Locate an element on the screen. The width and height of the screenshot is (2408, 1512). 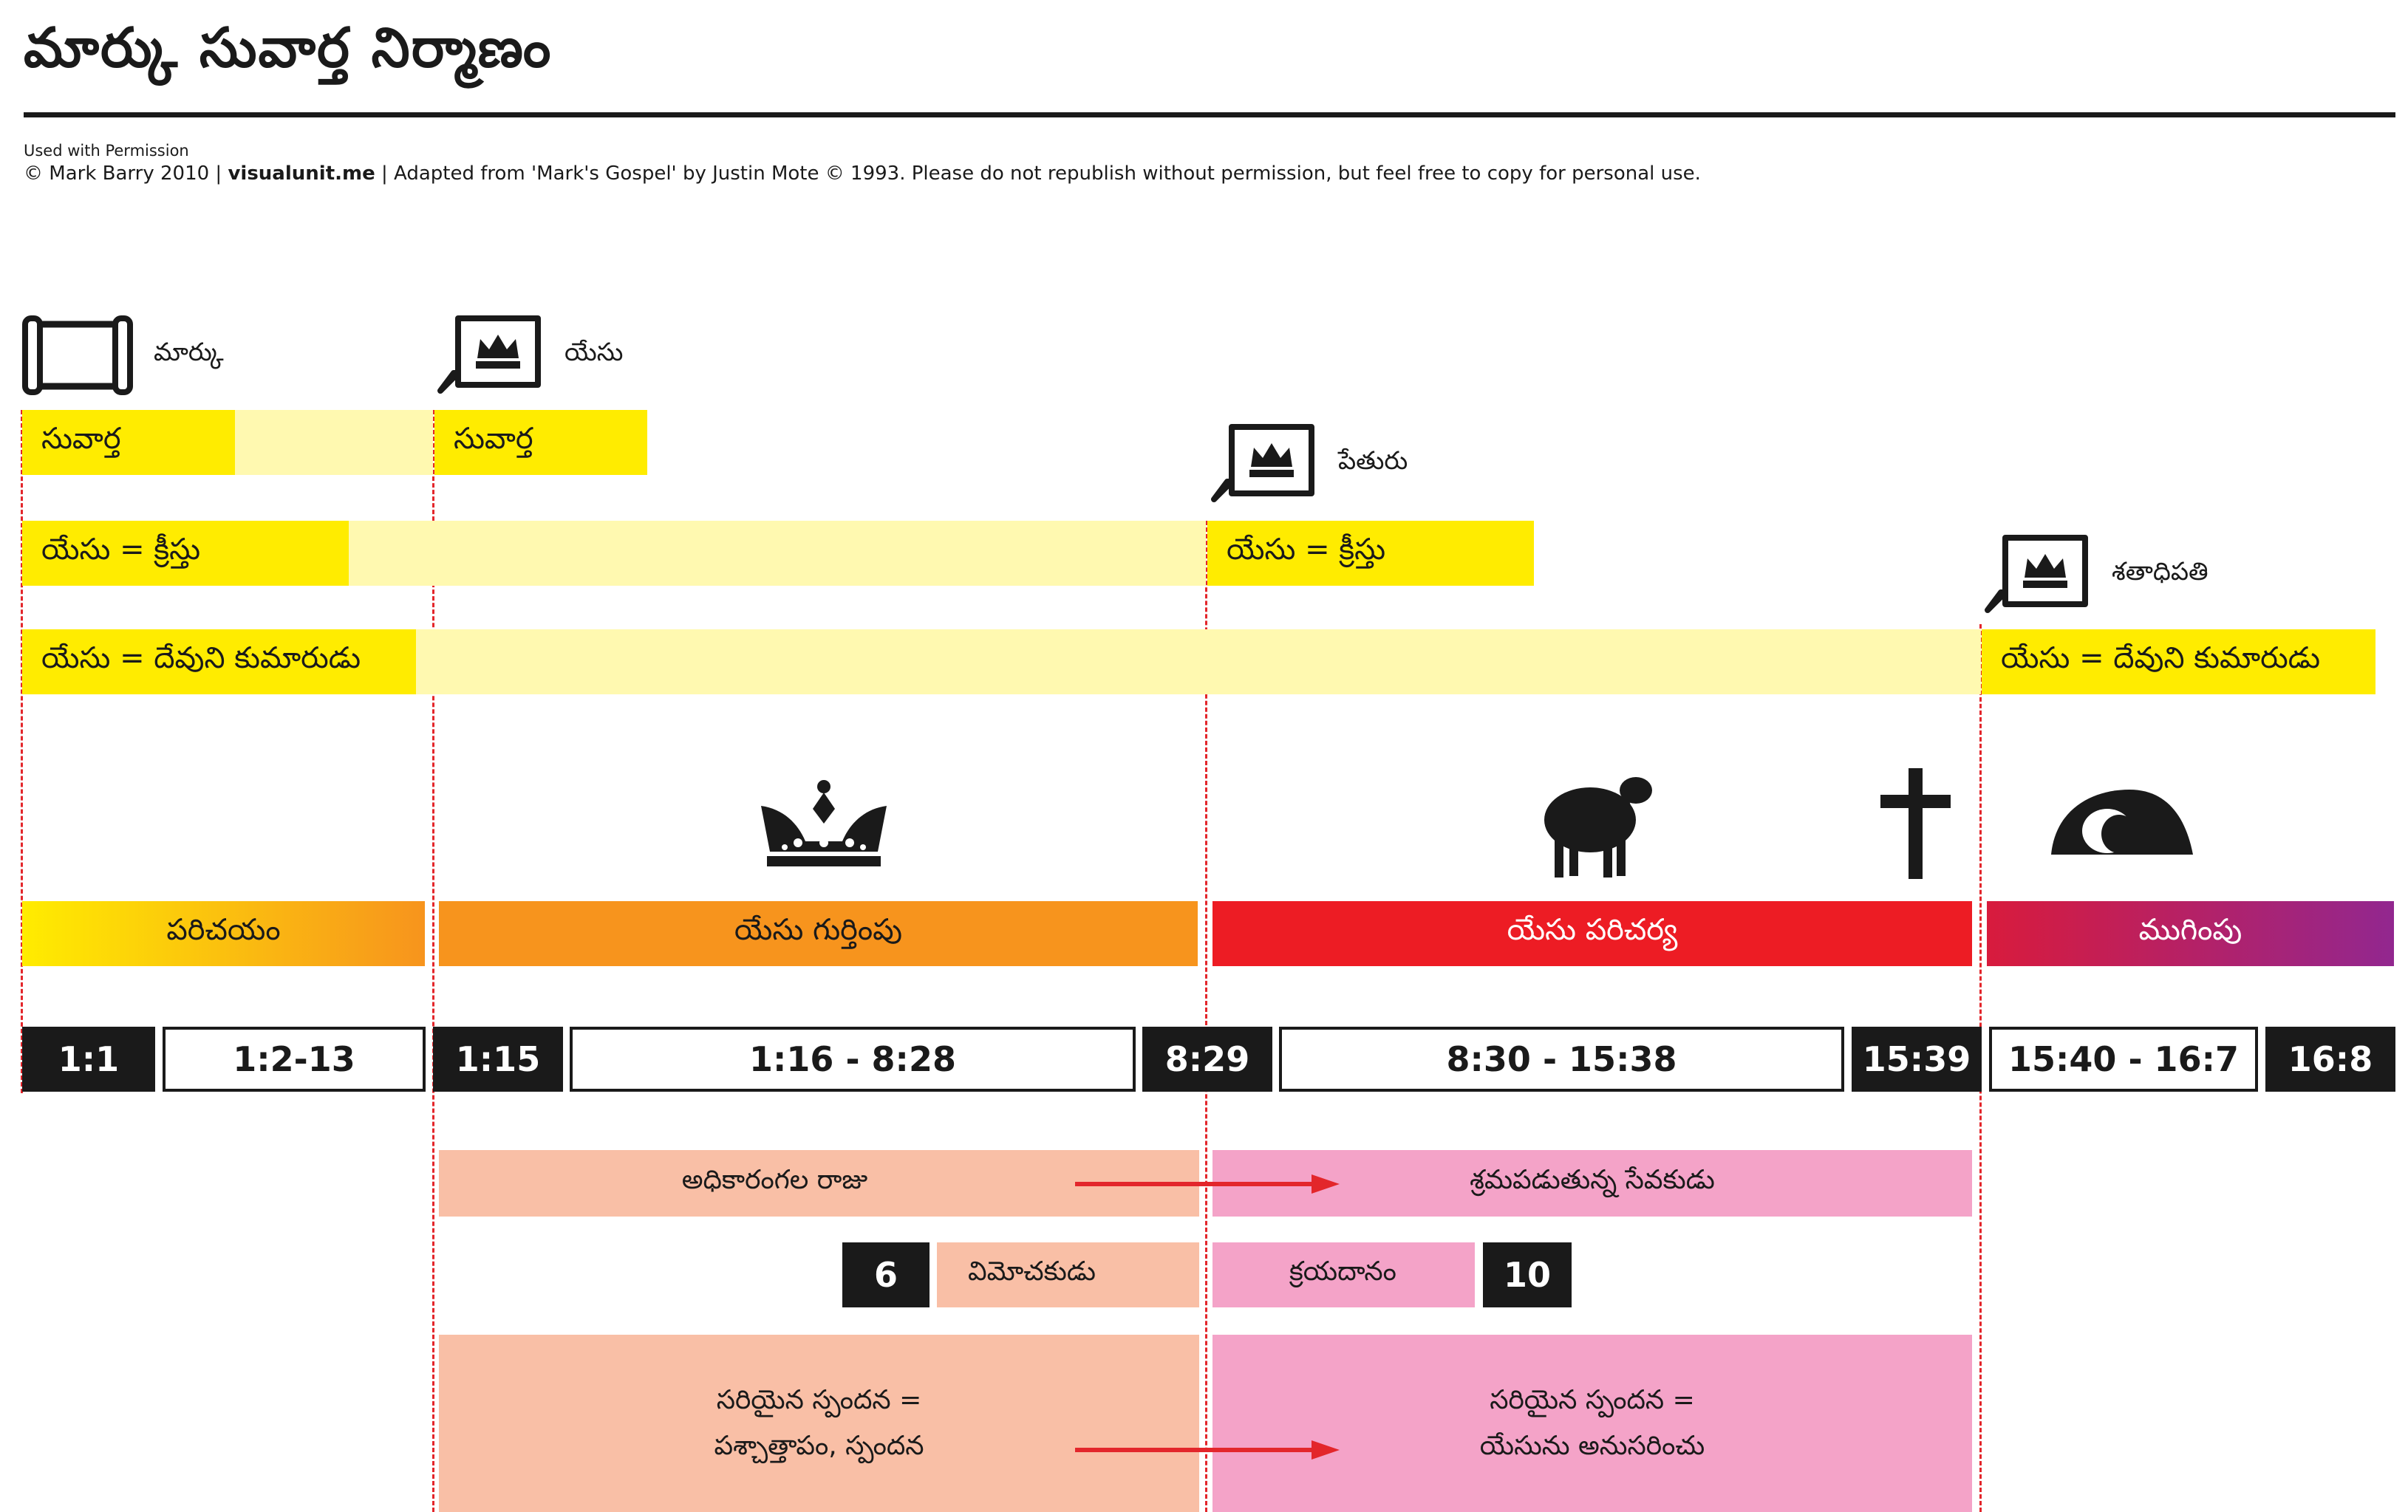
ref-1-2-13: 1:2-13 is located at coordinates (295, 1059).